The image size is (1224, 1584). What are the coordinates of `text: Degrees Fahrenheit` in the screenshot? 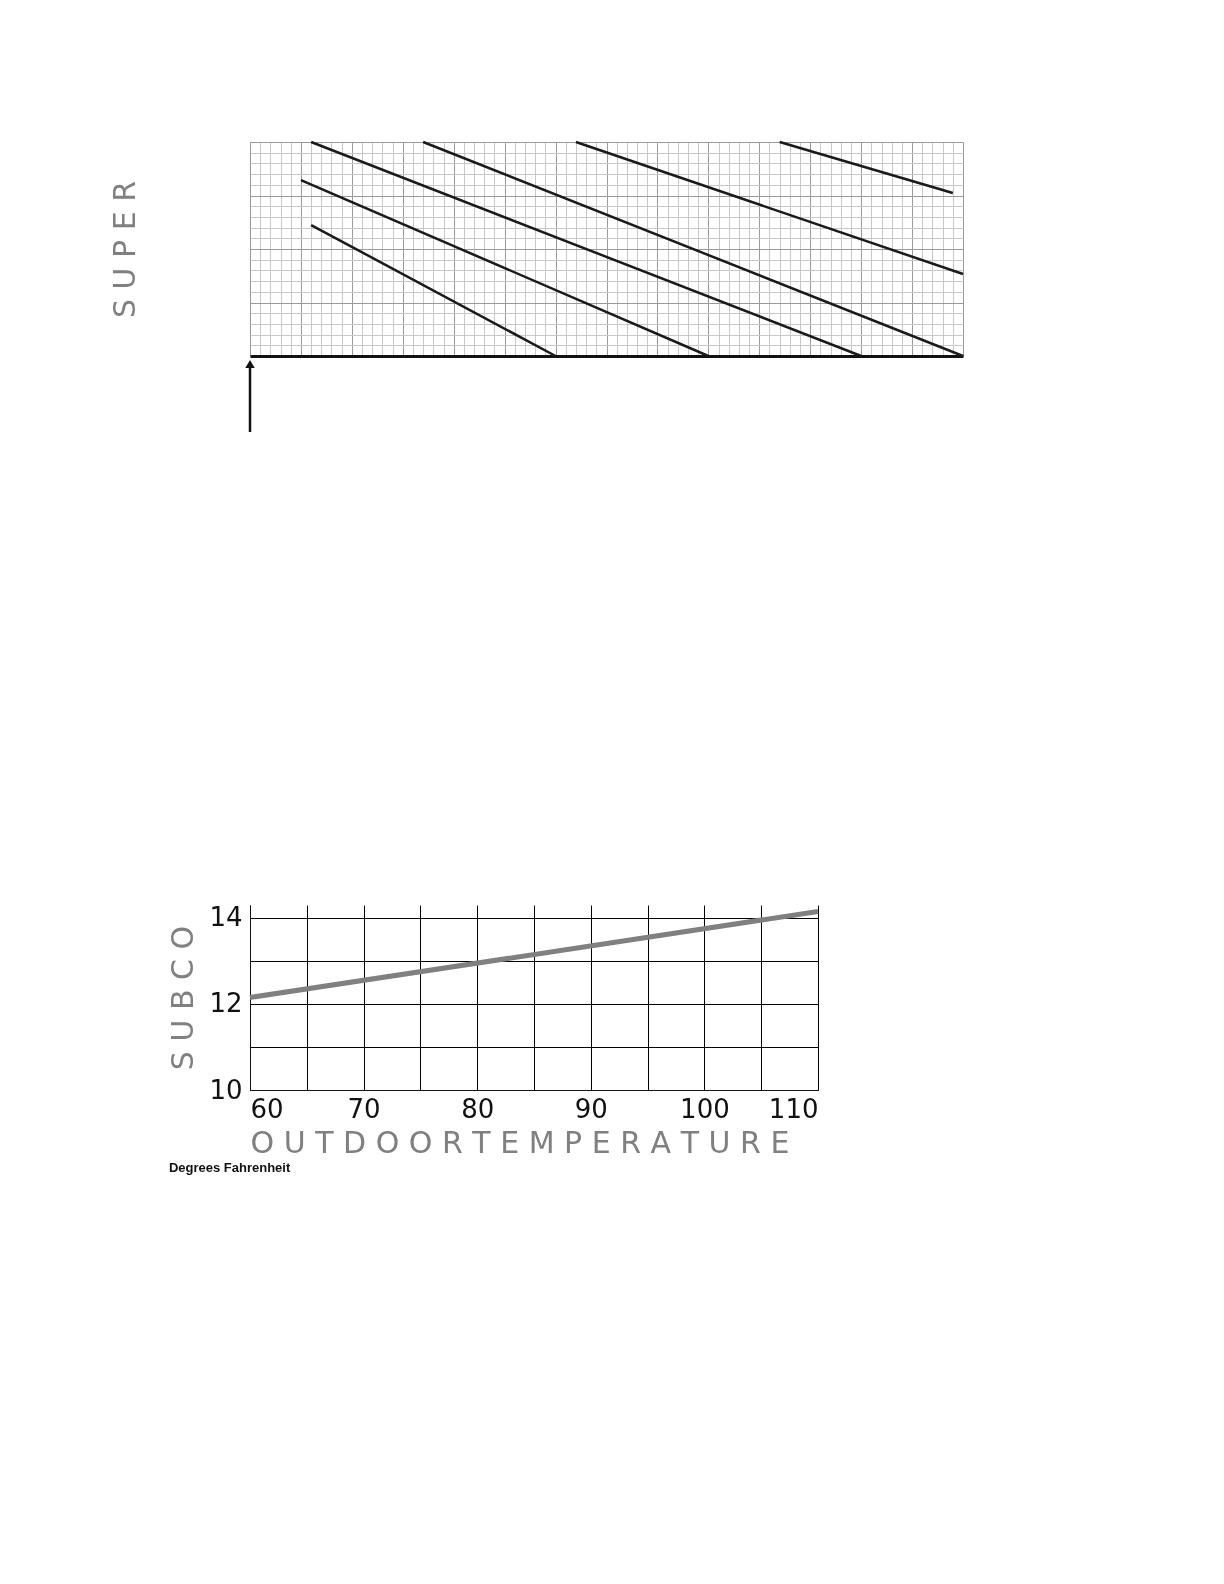 It's located at (229, 1167).